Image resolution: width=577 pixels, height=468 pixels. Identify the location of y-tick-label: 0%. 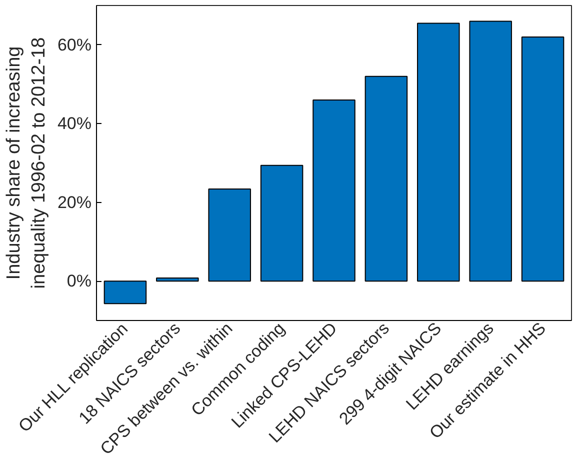
(79, 281).